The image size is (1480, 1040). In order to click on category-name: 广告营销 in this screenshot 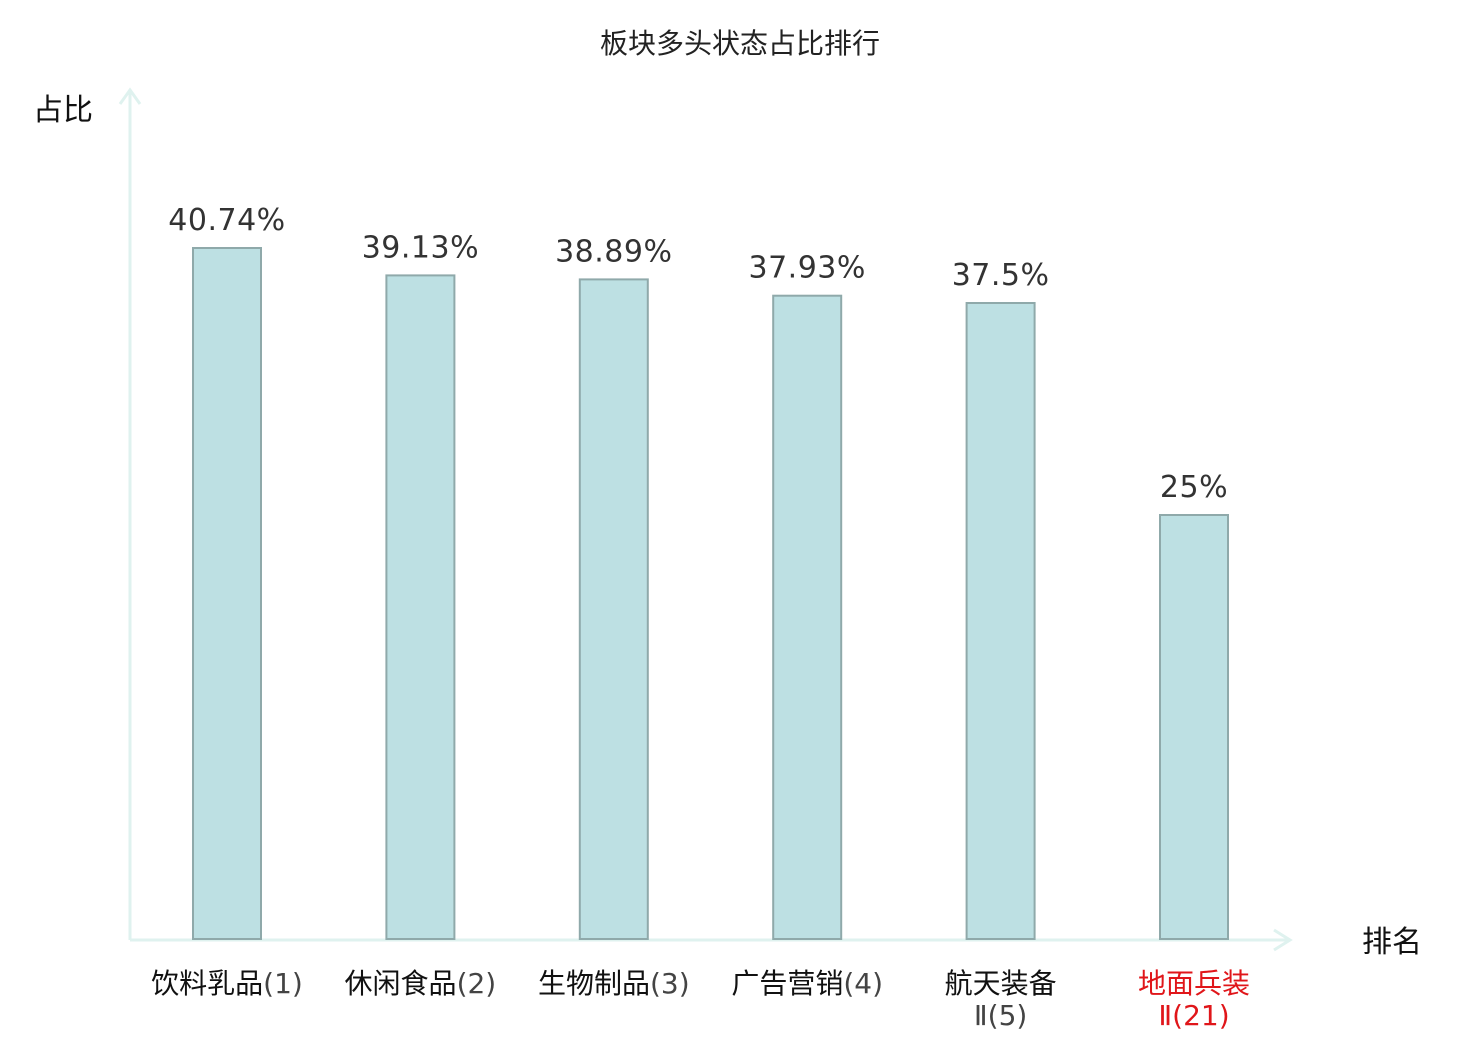, I will do `click(787, 983)`.